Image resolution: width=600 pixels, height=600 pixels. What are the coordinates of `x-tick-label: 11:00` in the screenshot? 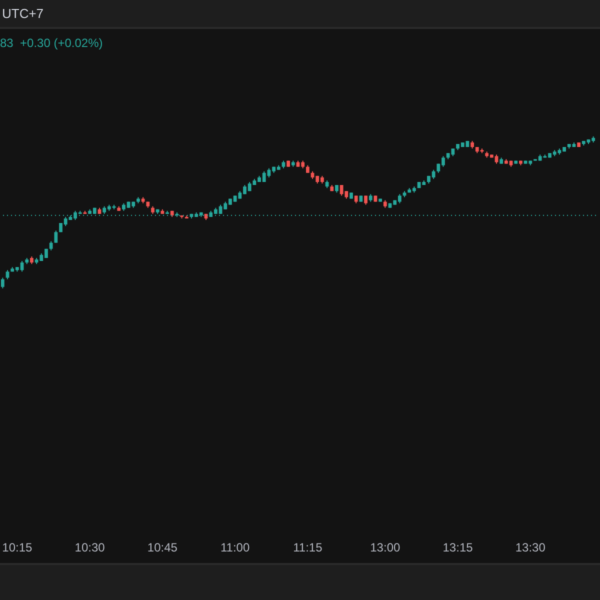 It's located at (235, 547).